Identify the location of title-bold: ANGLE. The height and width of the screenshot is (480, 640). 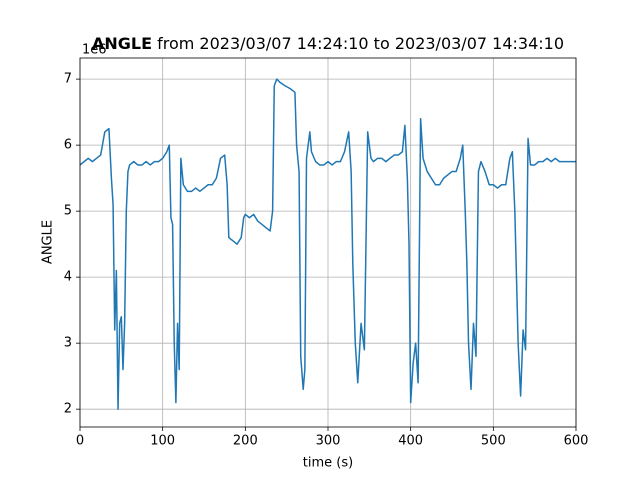
(122, 43).